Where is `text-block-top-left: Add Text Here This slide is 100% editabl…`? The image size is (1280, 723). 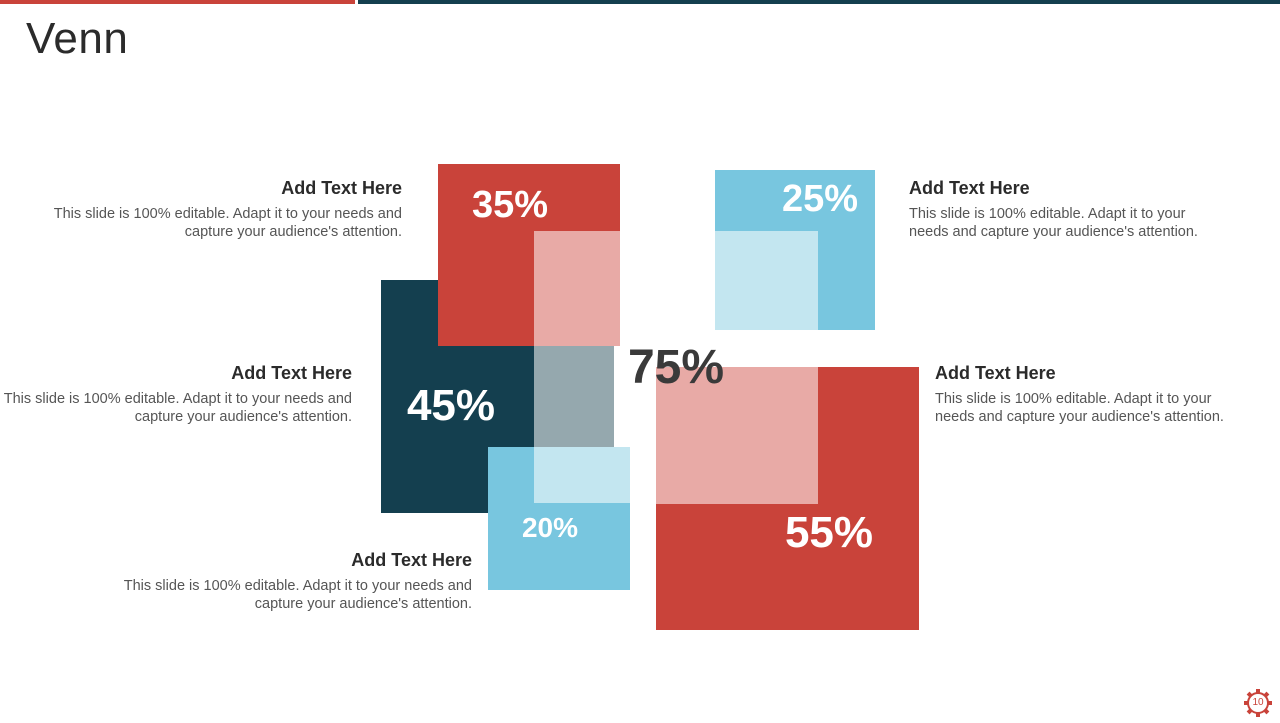
text-block-top-left: Add Text Here This slide is 100% editabl… is located at coordinates (222, 209).